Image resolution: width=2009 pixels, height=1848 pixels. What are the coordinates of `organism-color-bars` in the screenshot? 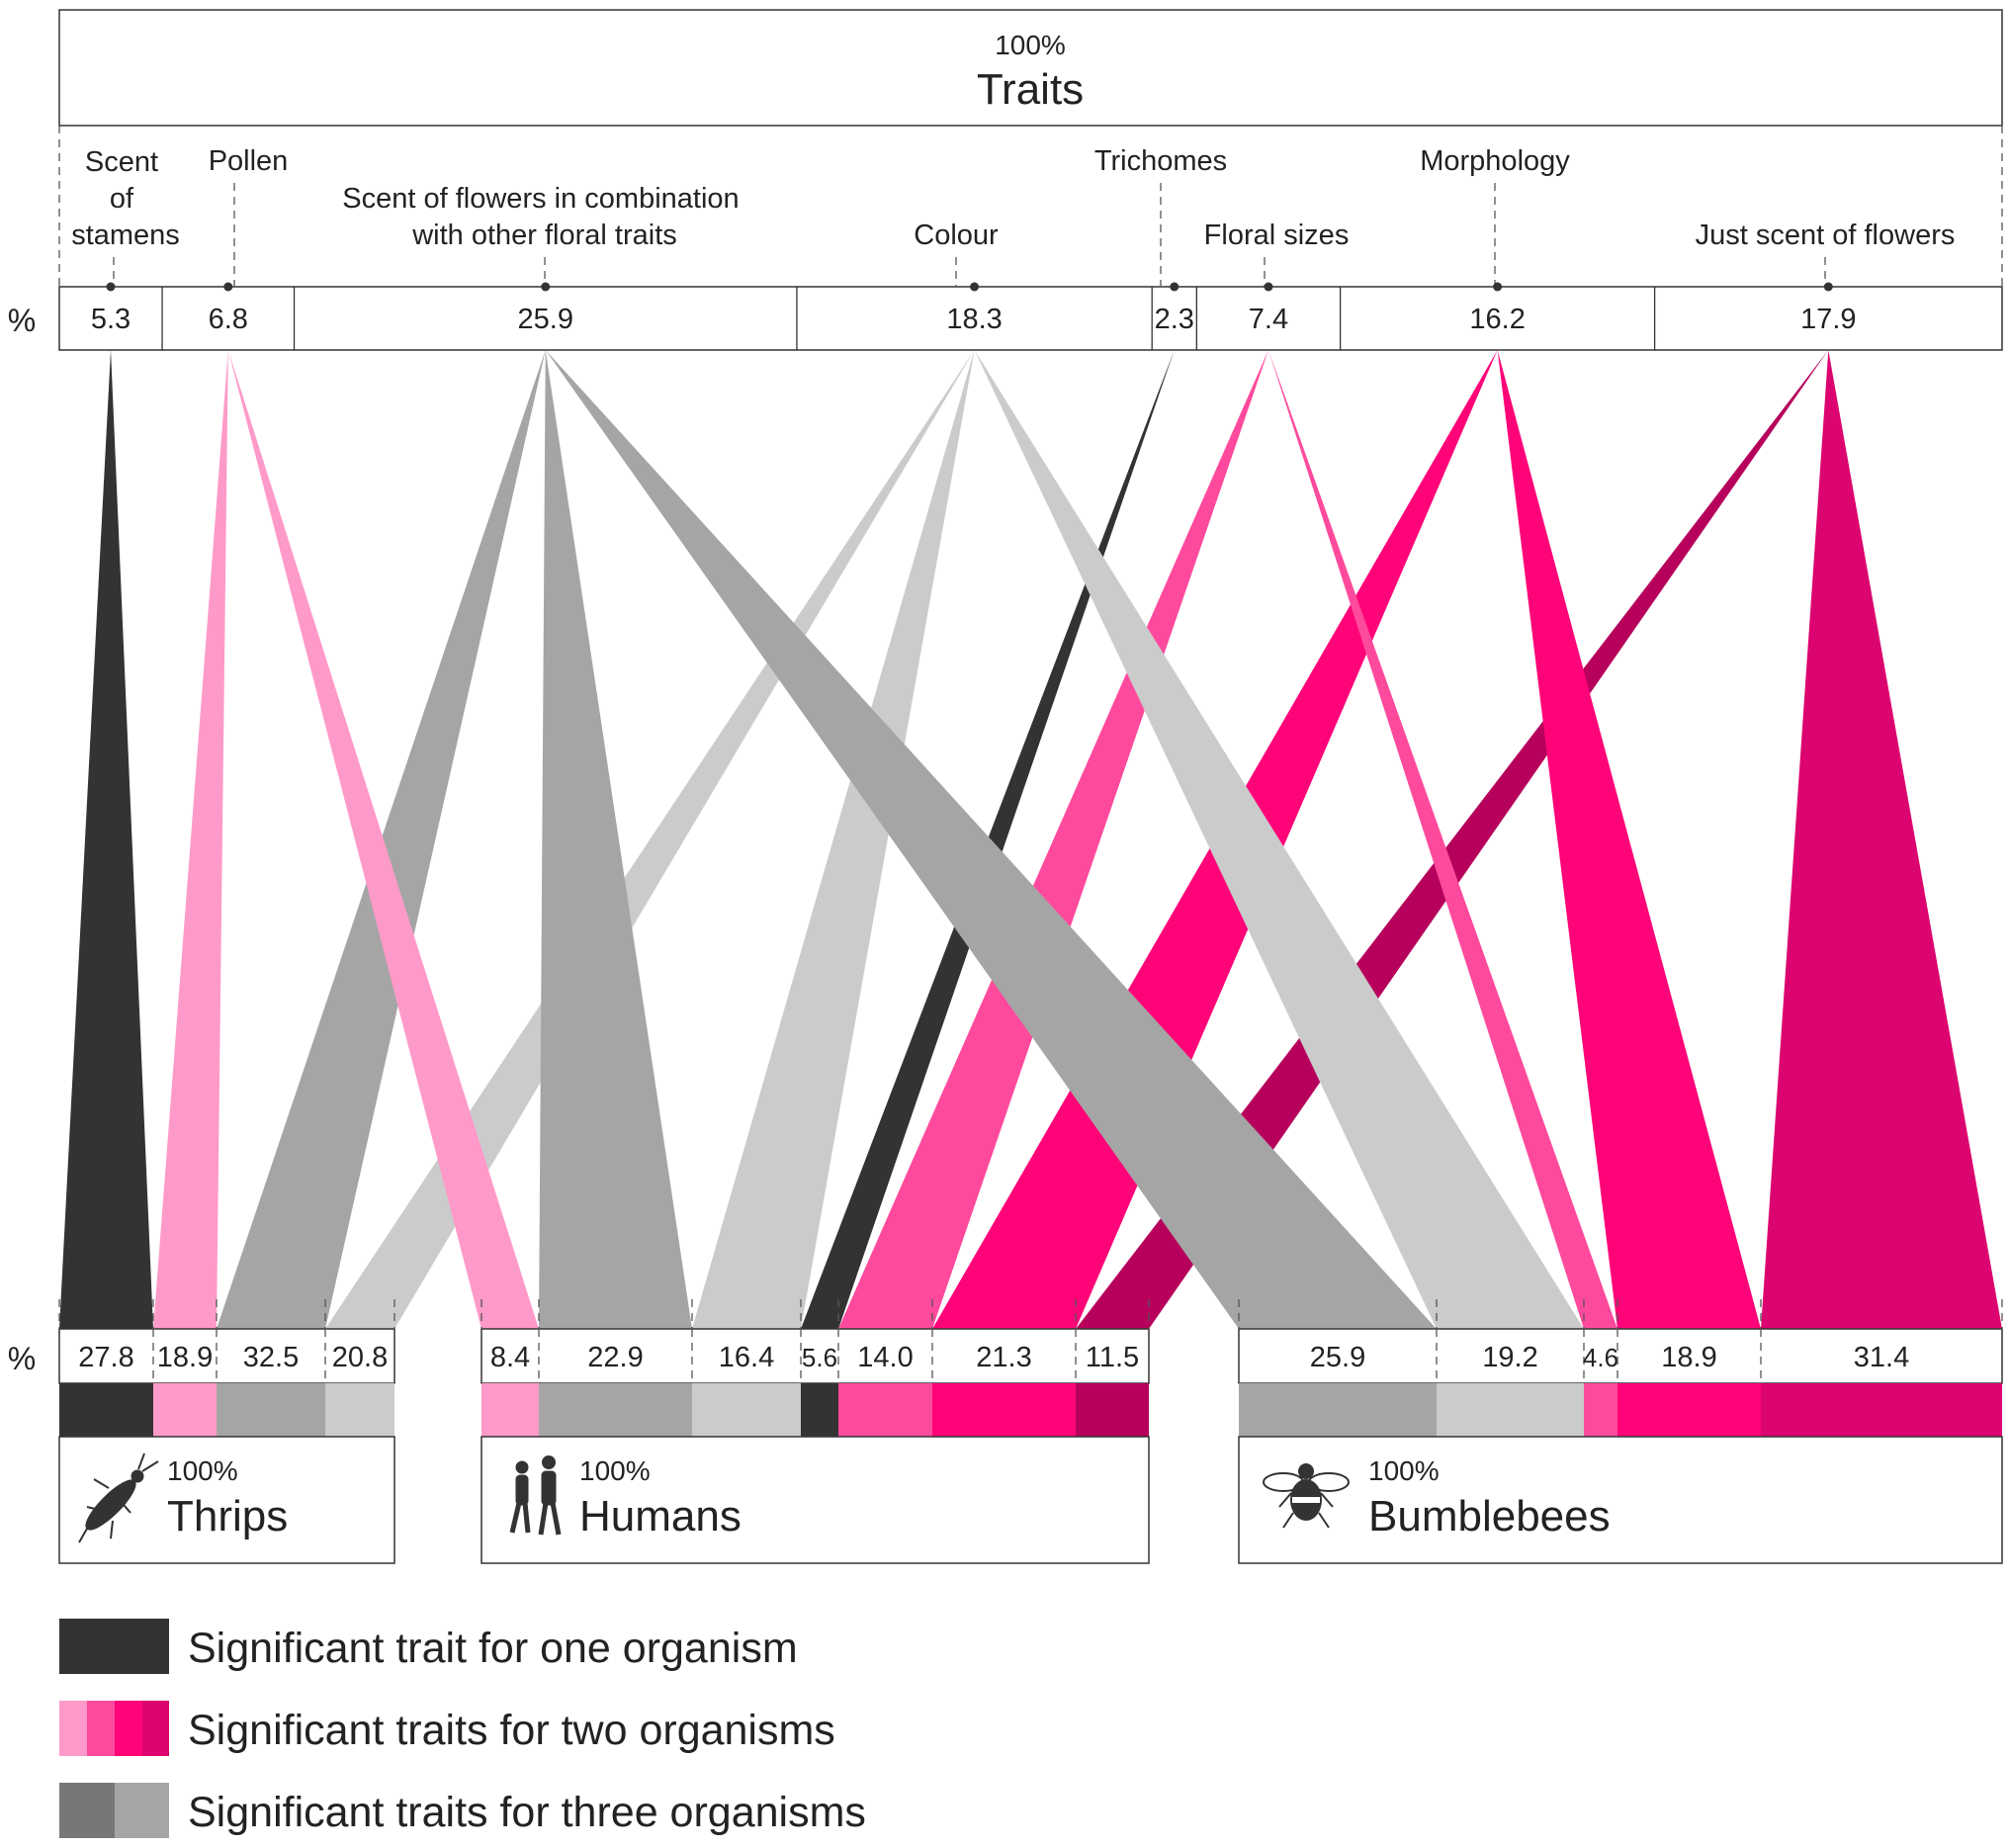 It's located at (1030, 1410).